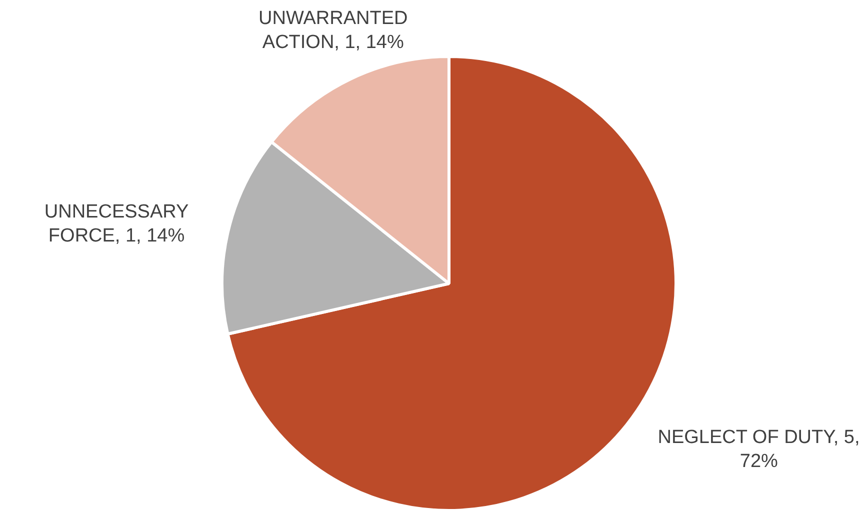 Image resolution: width=868 pixels, height=512 pixels. What do you see at coordinates (117, 223) in the screenshot?
I see `slice-label: UNNECESSARY FORCE, 1, 14%` at bounding box center [117, 223].